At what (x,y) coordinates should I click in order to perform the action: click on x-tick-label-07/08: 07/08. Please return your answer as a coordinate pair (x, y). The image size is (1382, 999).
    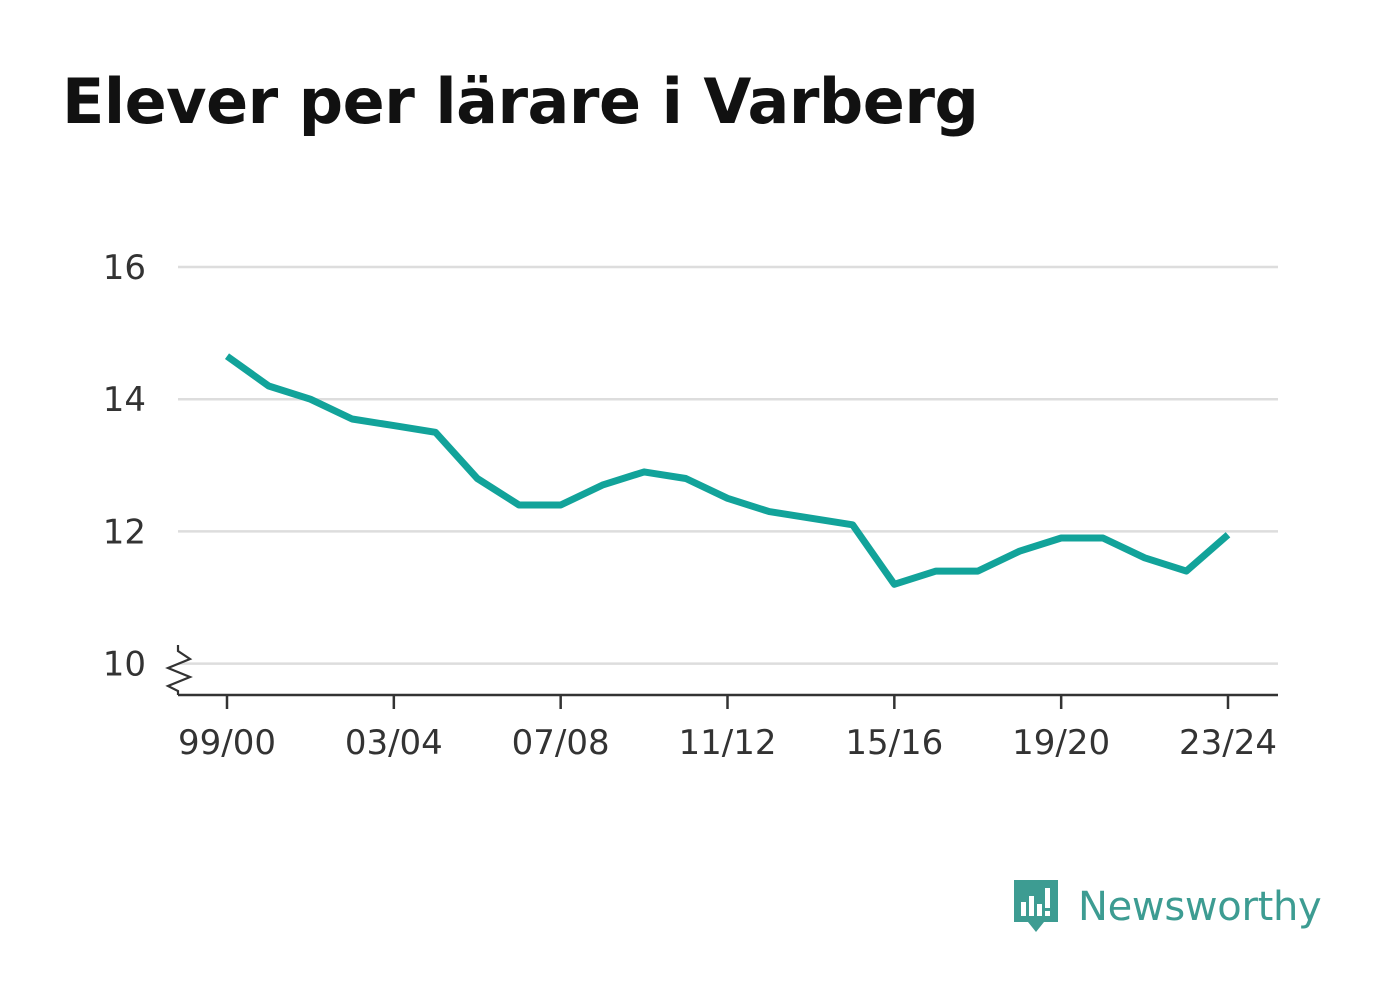
    Looking at the image, I should click on (561, 743).